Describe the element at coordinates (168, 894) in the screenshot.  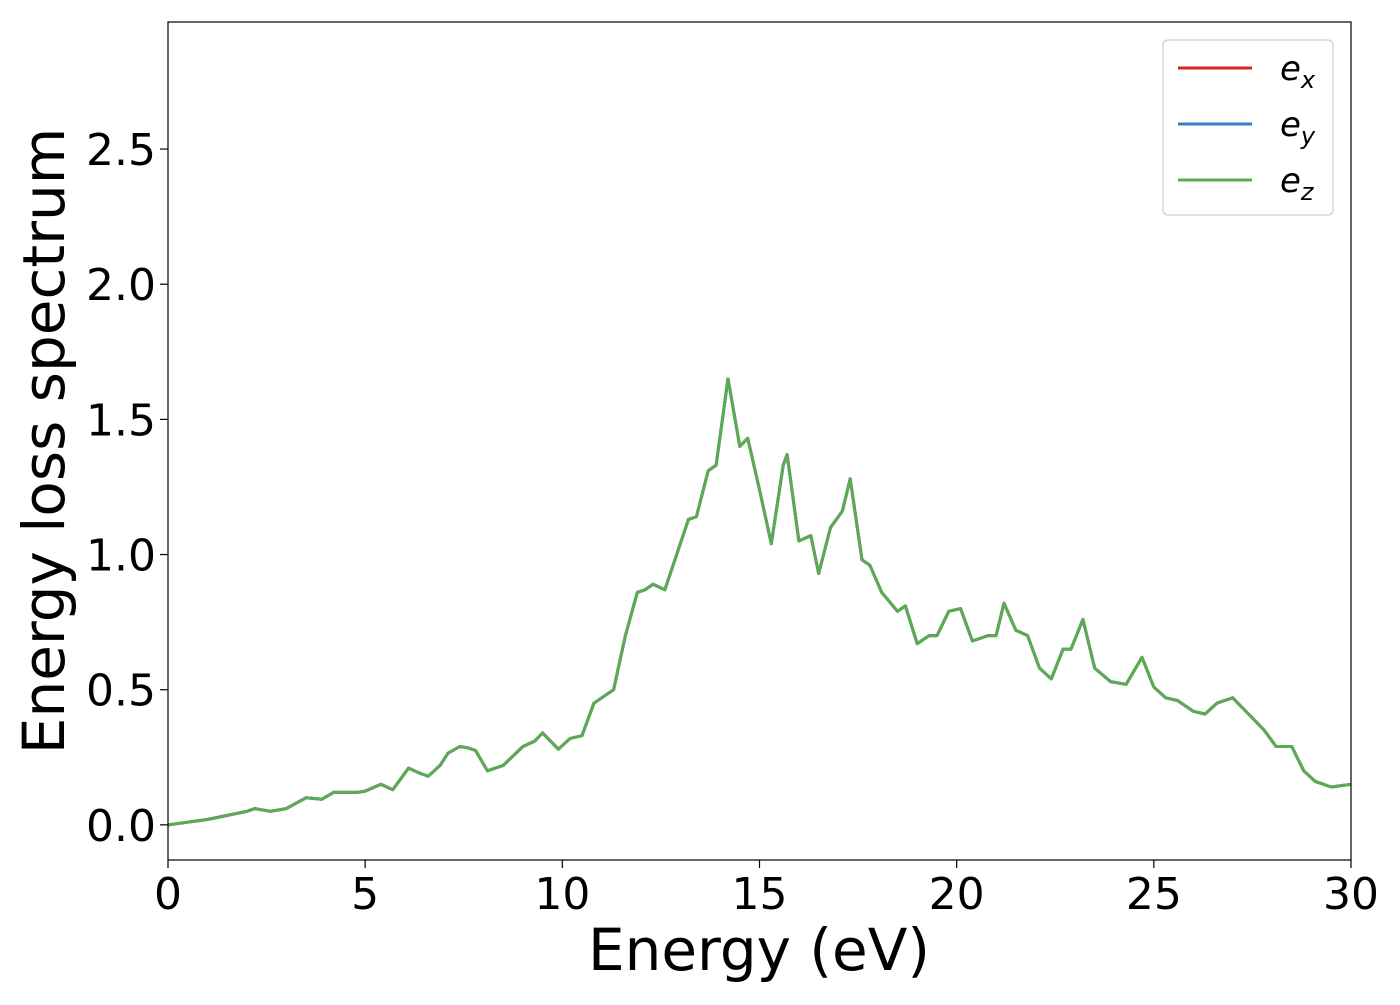
I see `x-tick-label: 0` at that location.